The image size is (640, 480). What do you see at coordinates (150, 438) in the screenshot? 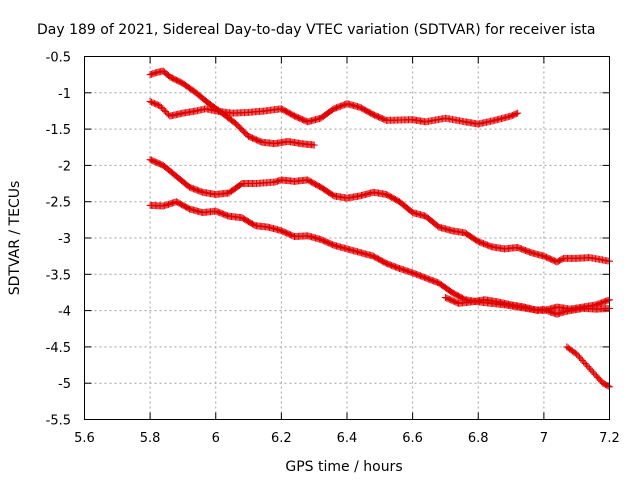
I see `x-tick-label: 5.8` at bounding box center [150, 438].